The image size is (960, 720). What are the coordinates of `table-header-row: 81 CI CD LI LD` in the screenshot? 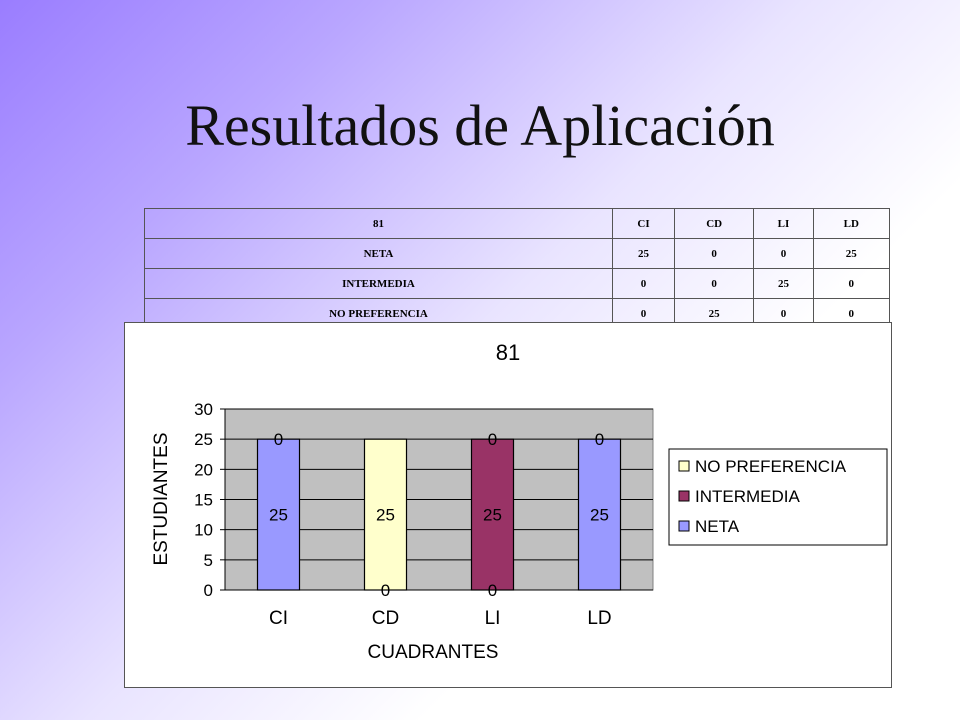 It's located at (517, 223).